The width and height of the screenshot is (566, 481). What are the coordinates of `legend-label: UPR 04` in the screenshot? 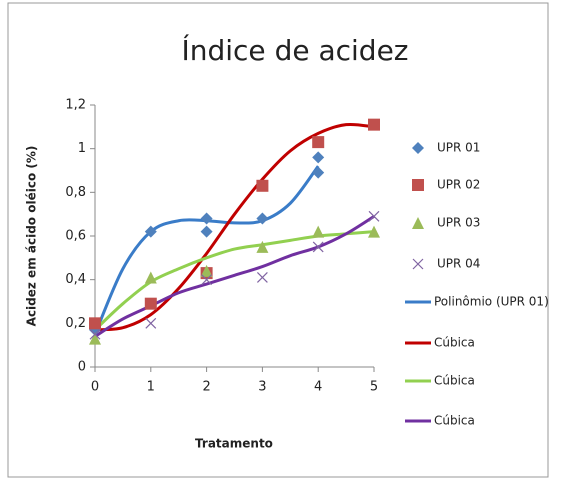 It's located at (458, 264).